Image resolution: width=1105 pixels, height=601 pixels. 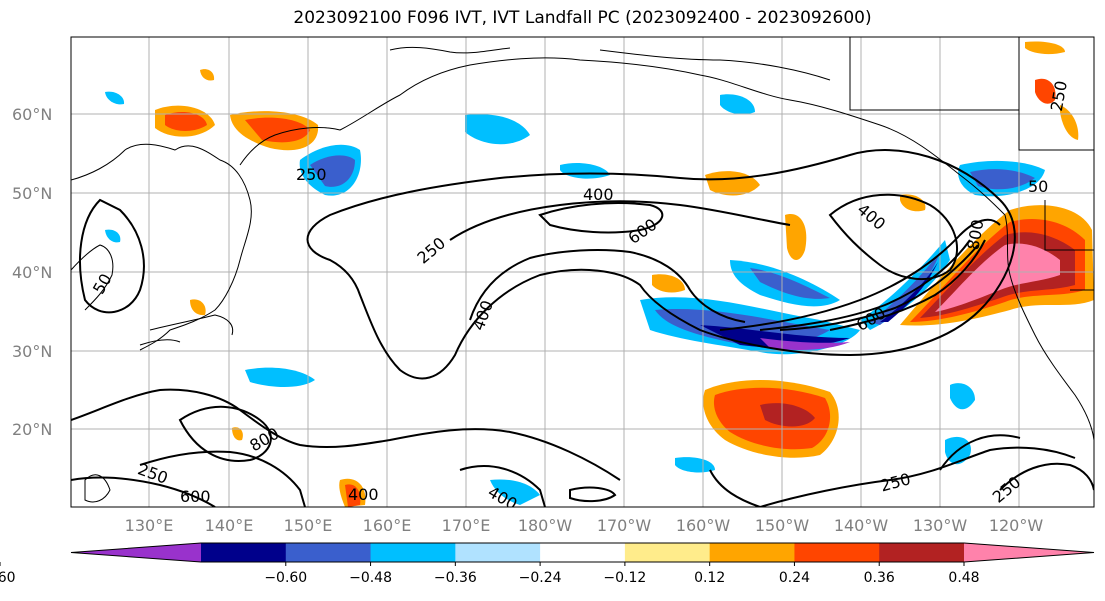 I want to click on lon-label: 140°E, so click(x=229, y=525).